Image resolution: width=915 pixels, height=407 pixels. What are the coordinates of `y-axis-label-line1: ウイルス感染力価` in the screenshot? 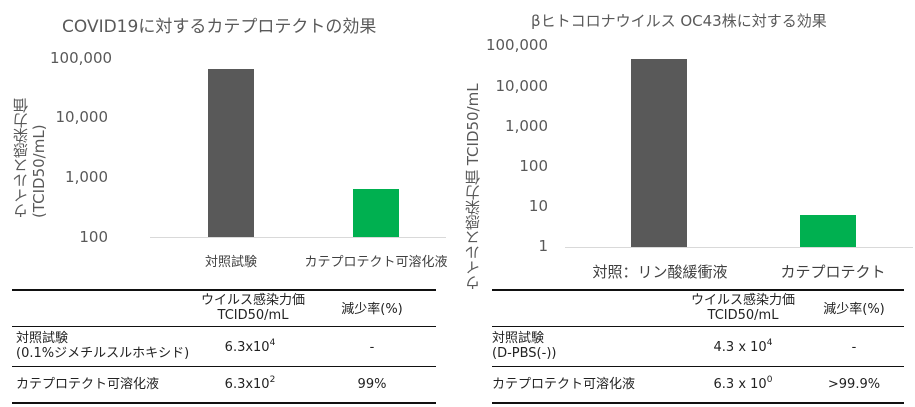 It's located at (21, 158).